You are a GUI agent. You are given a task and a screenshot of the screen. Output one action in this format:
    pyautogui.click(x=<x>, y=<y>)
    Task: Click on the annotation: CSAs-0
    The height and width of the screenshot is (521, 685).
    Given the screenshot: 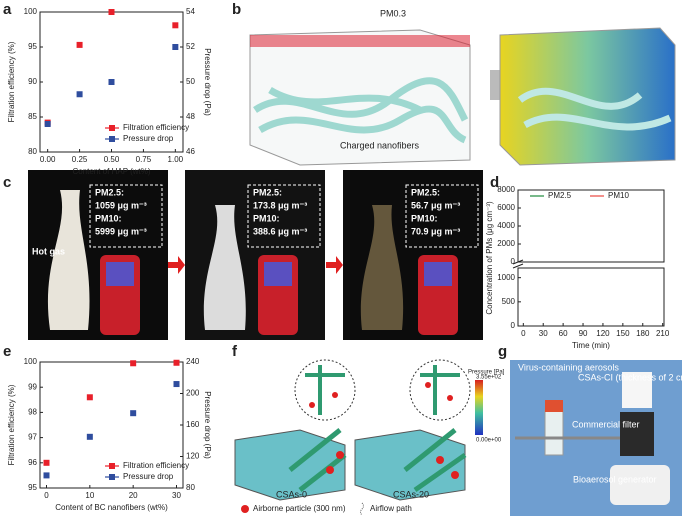 What is the action you would take?
    pyautogui.click(x=291, y=494)
    